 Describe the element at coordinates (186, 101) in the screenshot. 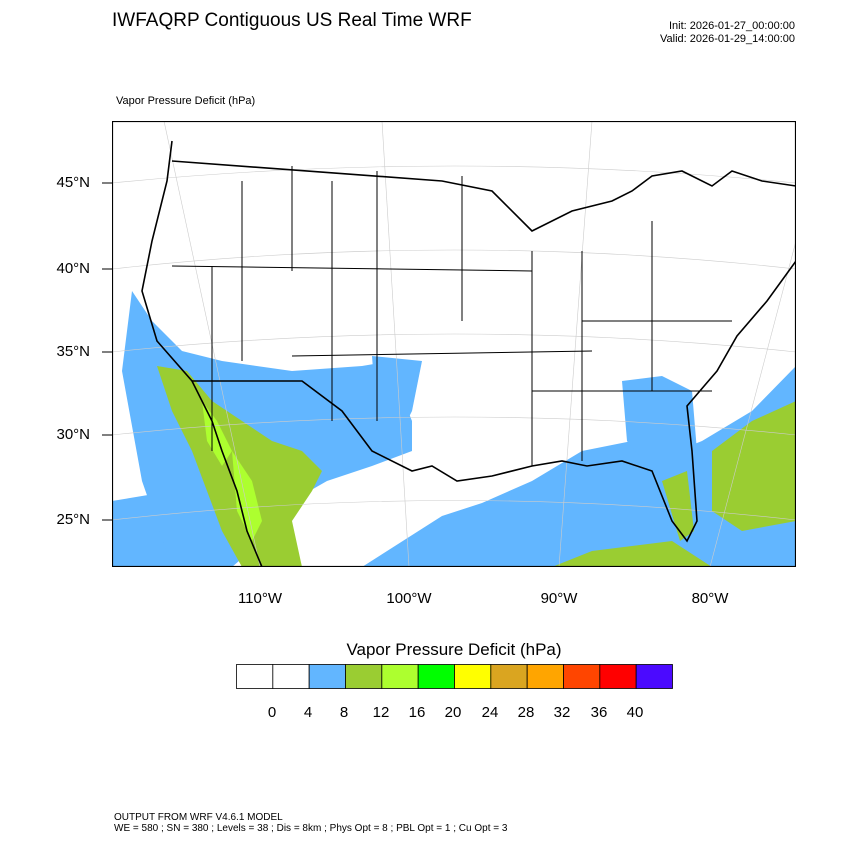

I see `field-label: Vapor Pressure Deficit (hPa)` at that location.